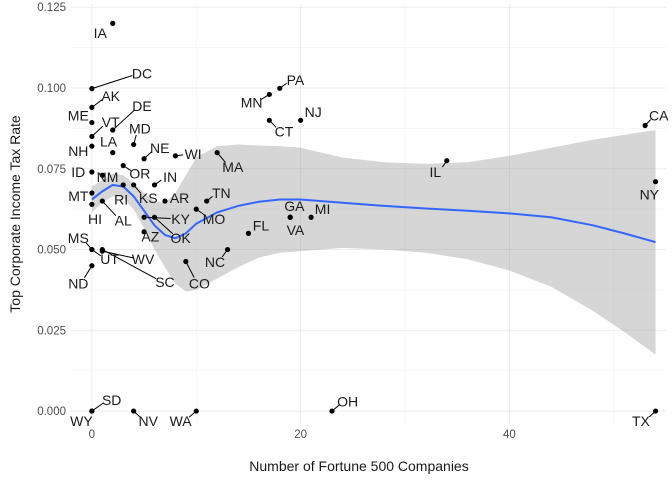 The width and height of the screenshot is (672, 480). I want to click on point-label-or: OR, so click(139, 174).